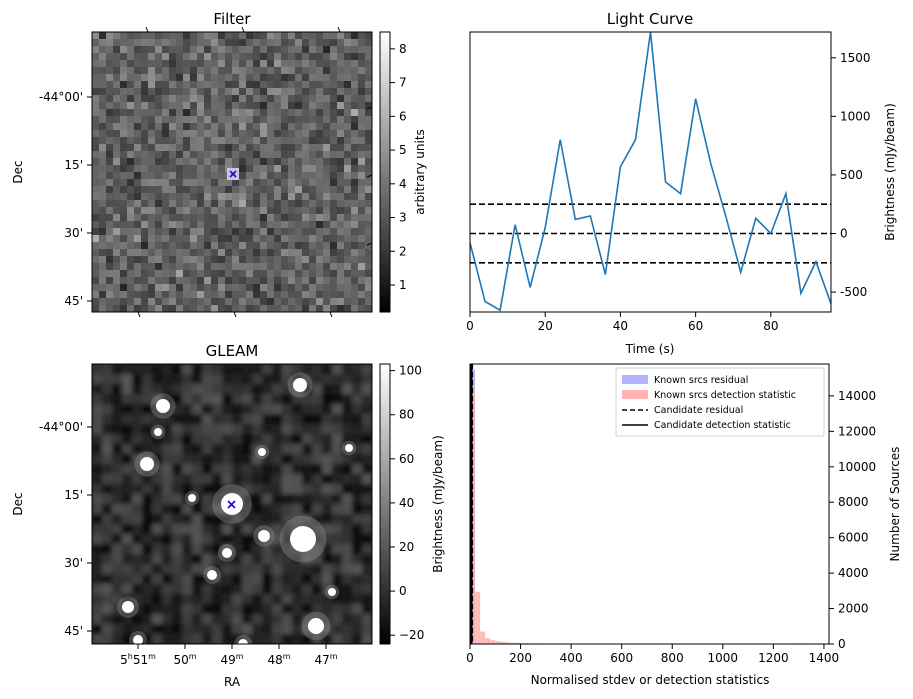 The height and width of the screenshot is (699, 913). Describe the element at coordinates (385, 504) in the screenshot. I see `gleam-colorbar` at that location.